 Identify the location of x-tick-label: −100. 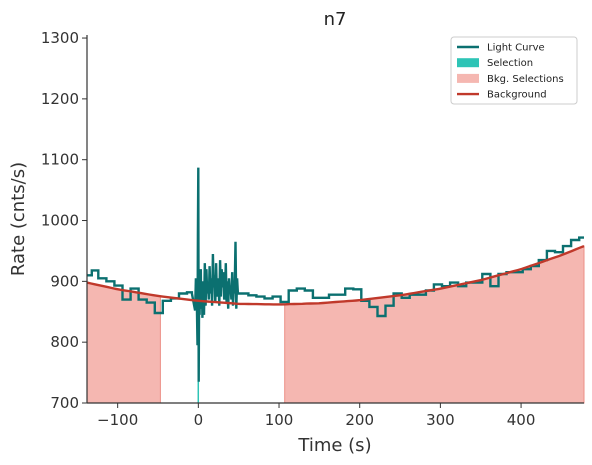
(117, 420).